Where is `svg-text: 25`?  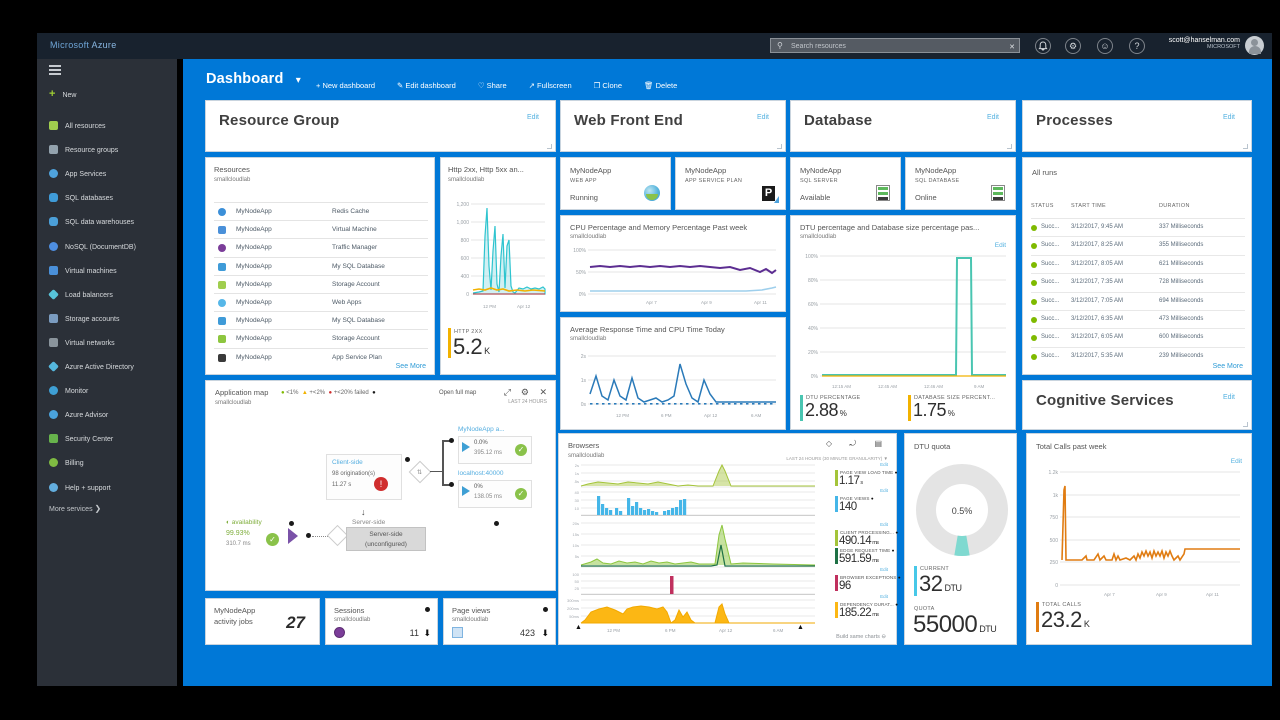
svg-text: 25 is located at coordinates (577, 588).